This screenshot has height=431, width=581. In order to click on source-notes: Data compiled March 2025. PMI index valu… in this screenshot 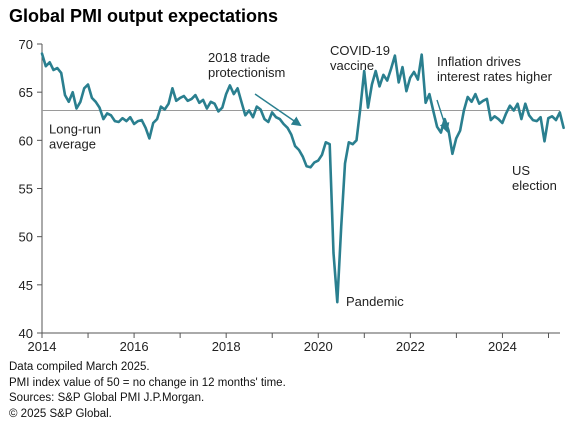, I will do `click(147, 391)`.